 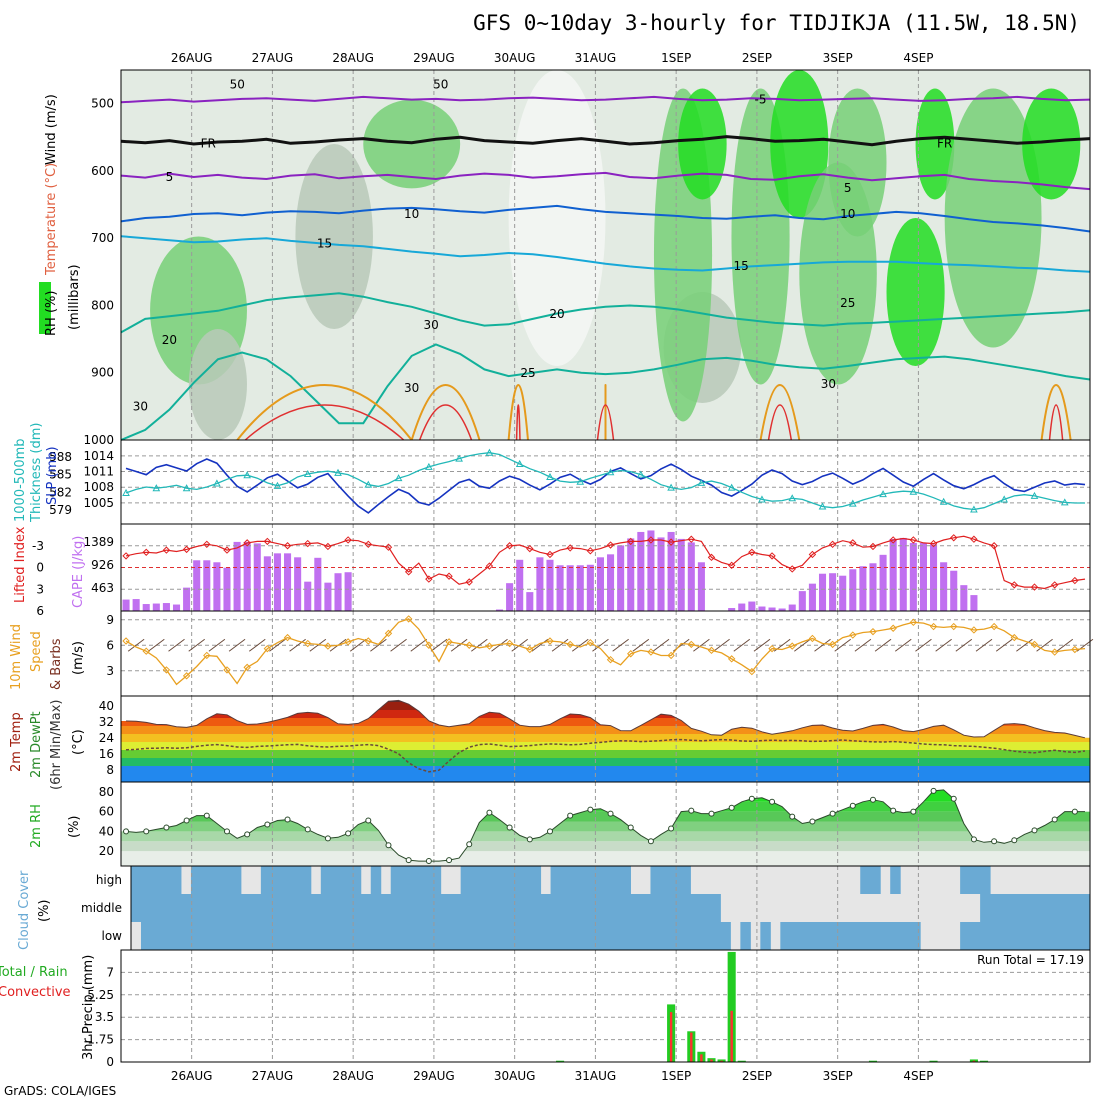 What do you see at coordinates (605, 181) in the screenshot?
I see `isotherm-line` at bounding box center [605, 181].